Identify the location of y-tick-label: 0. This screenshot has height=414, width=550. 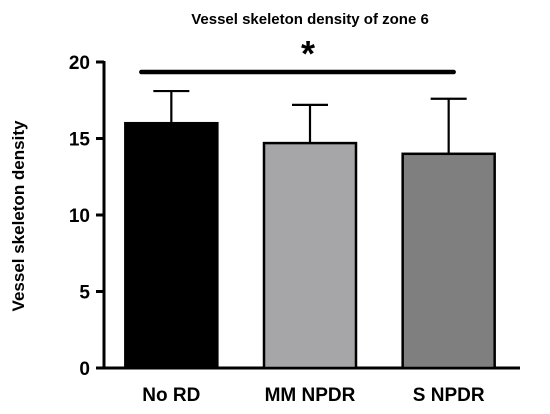
(84, 369).